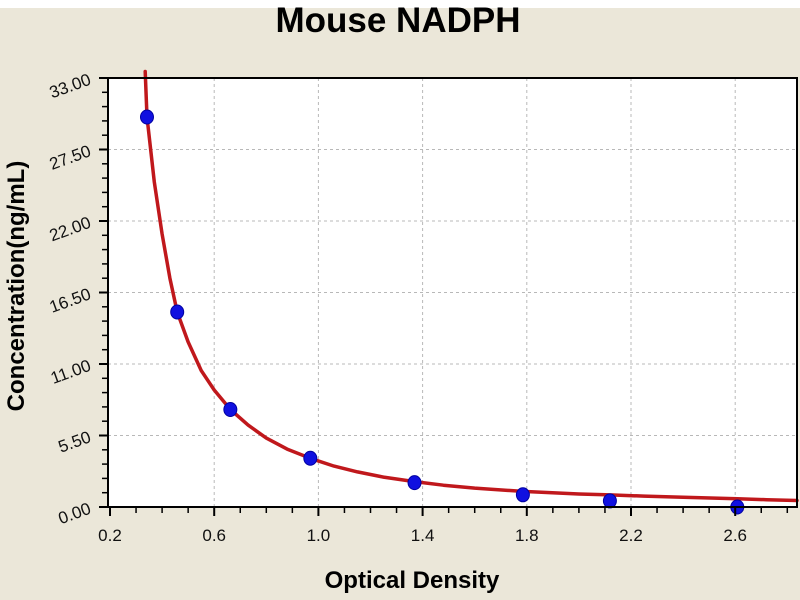  Describe the element at coordinates (735, 535) in the screenshot. I see `x-tick-label: 2.6` at that location.